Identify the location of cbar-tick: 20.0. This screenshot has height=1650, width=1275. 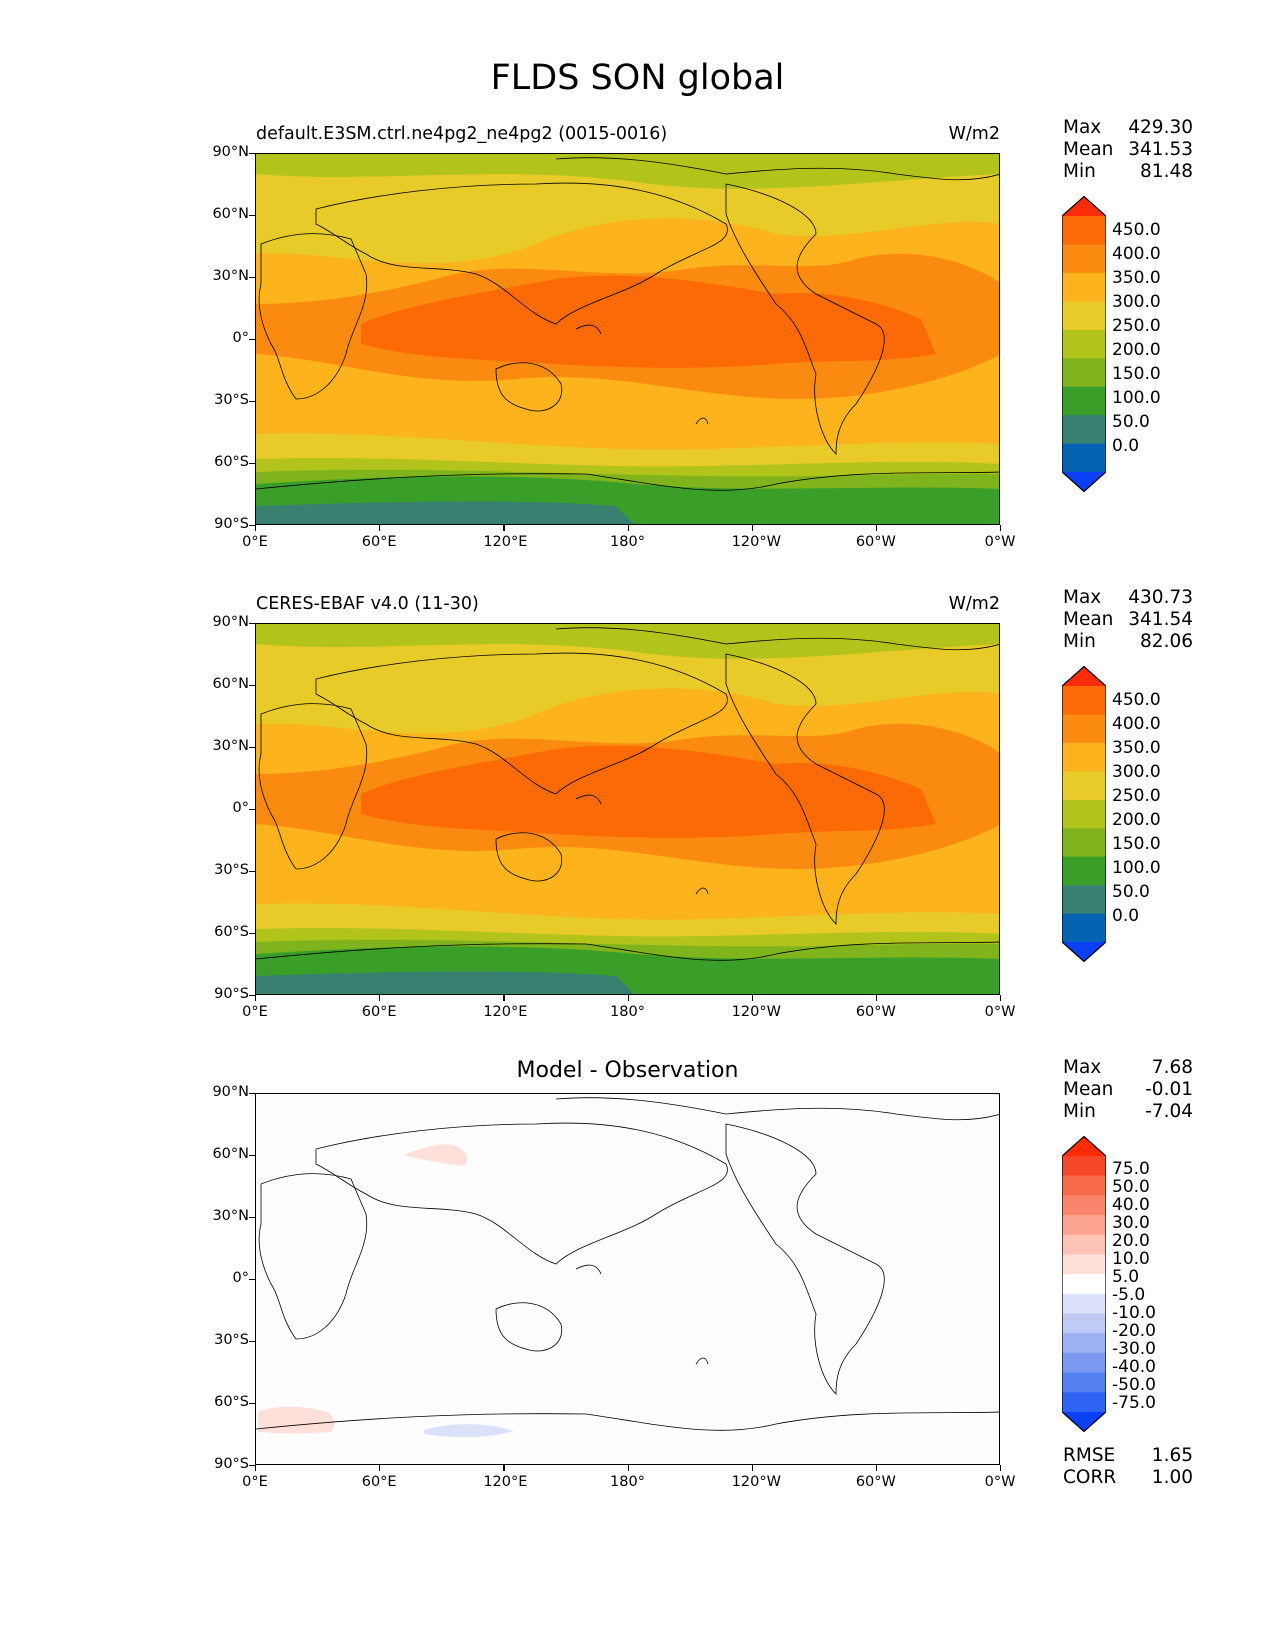
(1131, 1241).